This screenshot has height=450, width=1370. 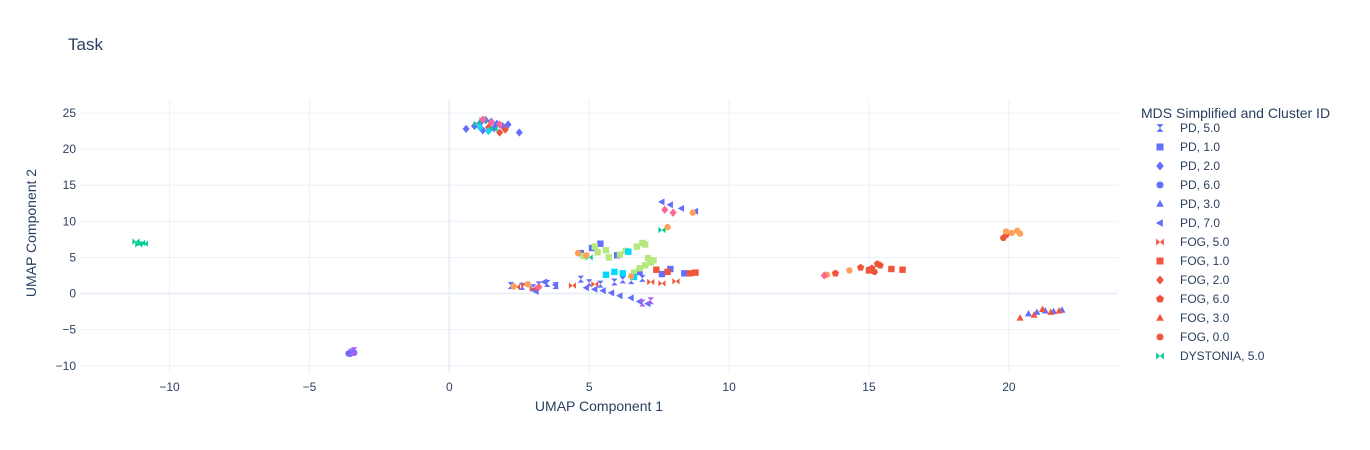 What do you see at coordinates (1205, 261) in the screenshot?
I see `legend-entry-label: FOG, 1.0` at bounding box center [1205, 261].